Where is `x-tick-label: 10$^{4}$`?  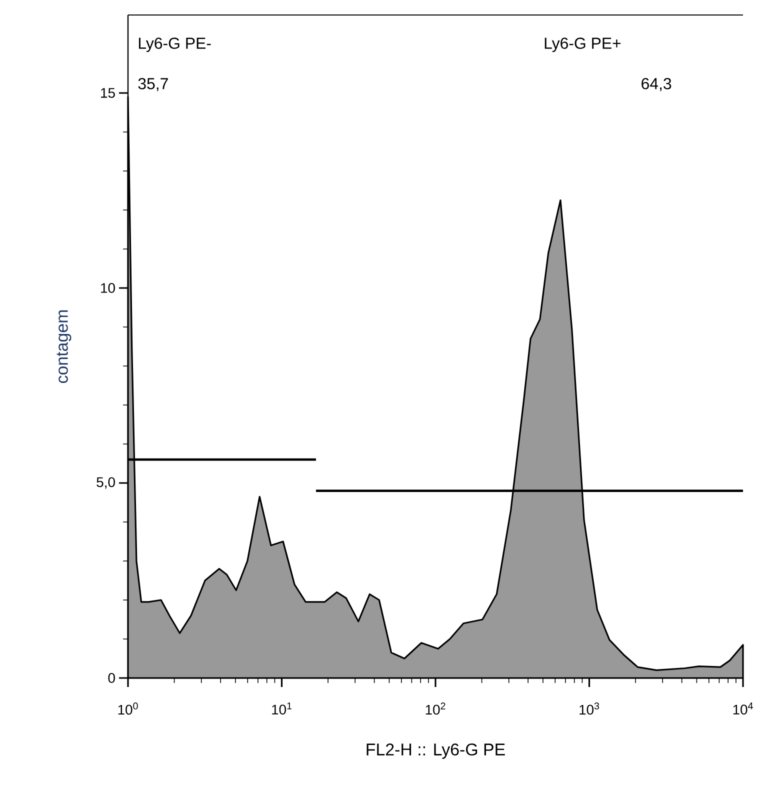 x-tick-label: 10$^{4}$ is located at coordinates (743, 708).